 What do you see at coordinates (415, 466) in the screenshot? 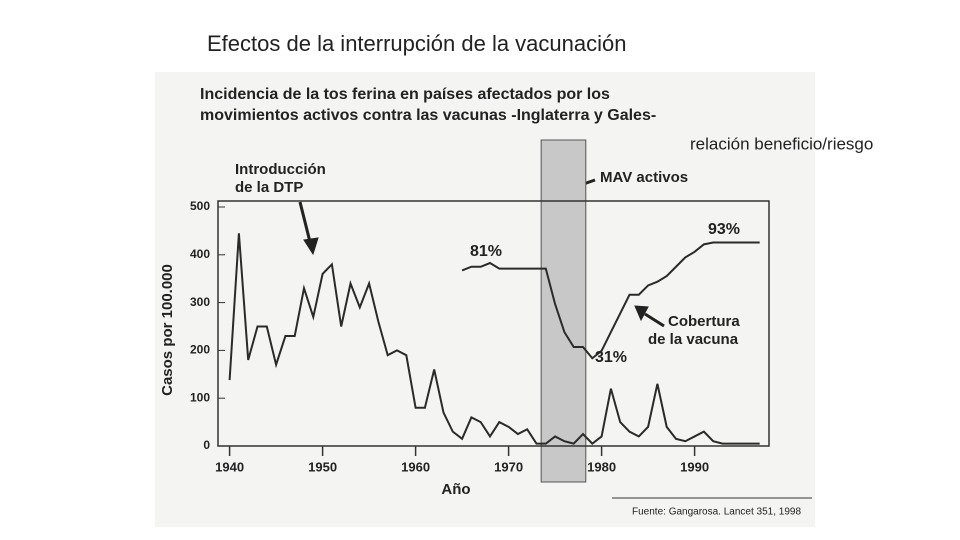
I see `x-tick-label: 1960` at bounding box center [415, 466].